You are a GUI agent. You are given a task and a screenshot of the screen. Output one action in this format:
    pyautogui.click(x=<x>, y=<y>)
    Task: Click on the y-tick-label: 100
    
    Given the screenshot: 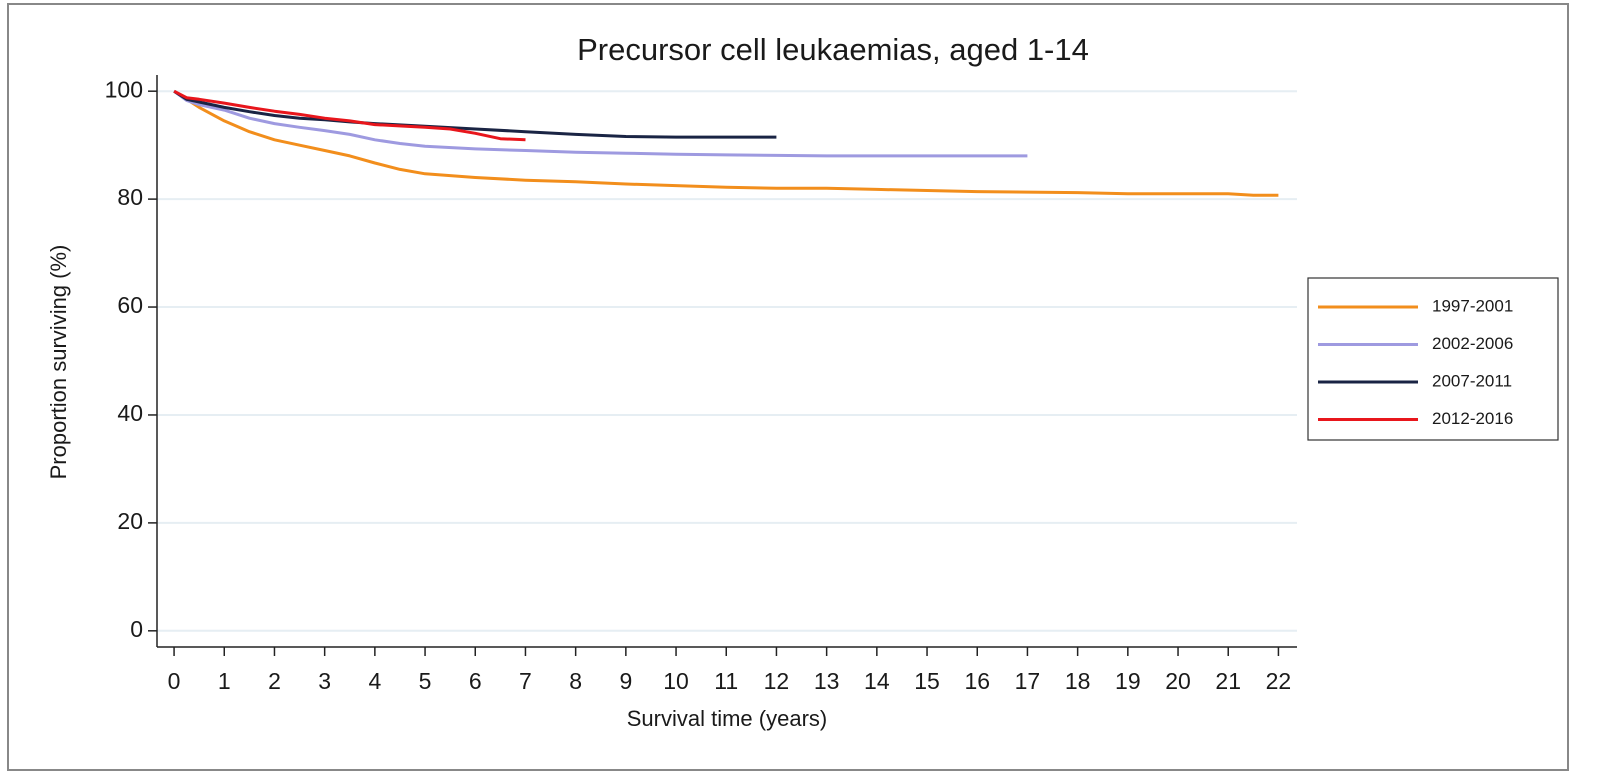 What is the action you would take?
    pyautogui.click(x=124, y=89)
    